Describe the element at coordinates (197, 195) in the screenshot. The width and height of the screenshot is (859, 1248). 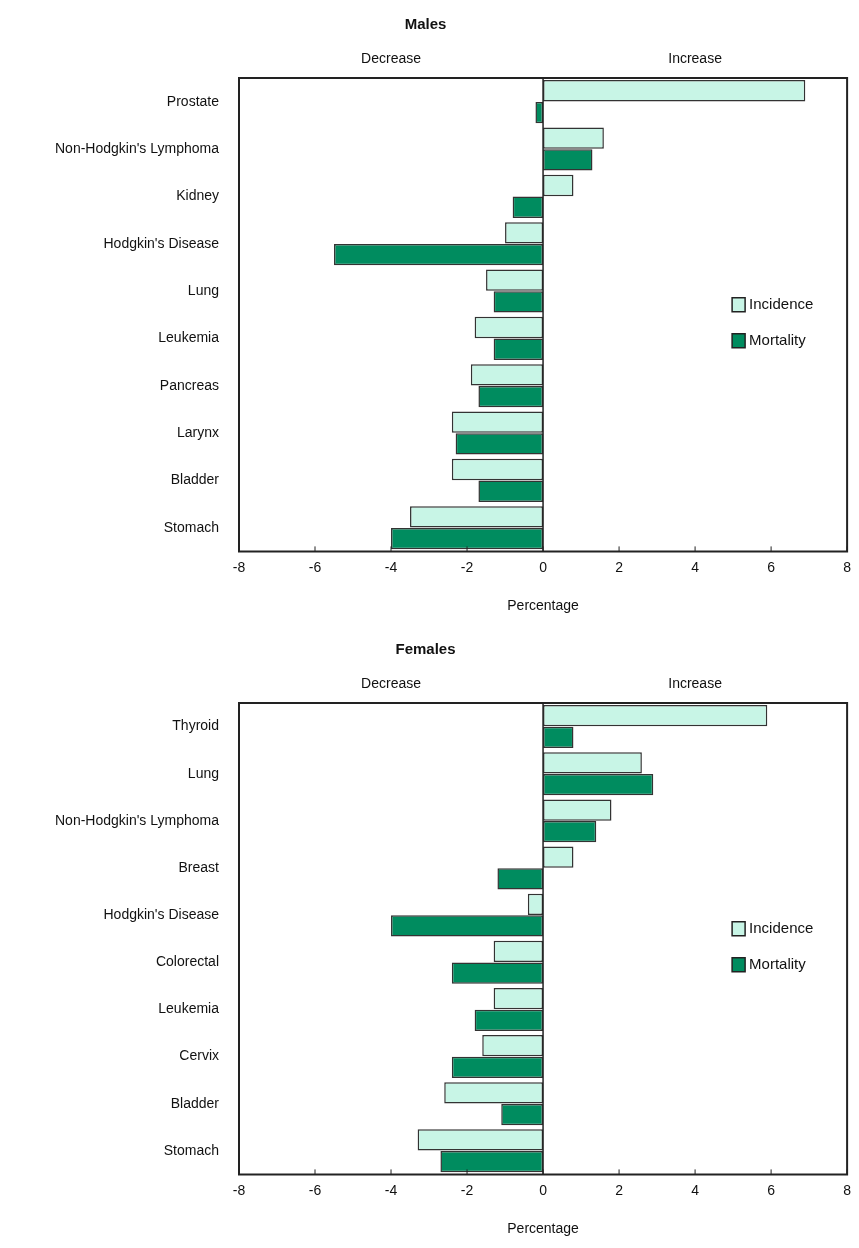
I see `y-tick-label: Kidney` at that location.